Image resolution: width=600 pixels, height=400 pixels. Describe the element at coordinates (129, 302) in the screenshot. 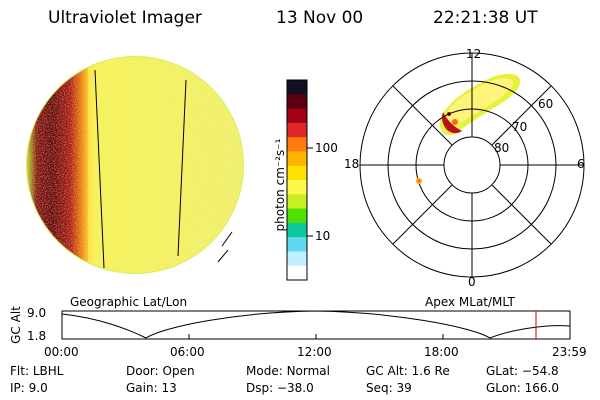

I see `globe-label: Geographic Lat/Lon` at that location.